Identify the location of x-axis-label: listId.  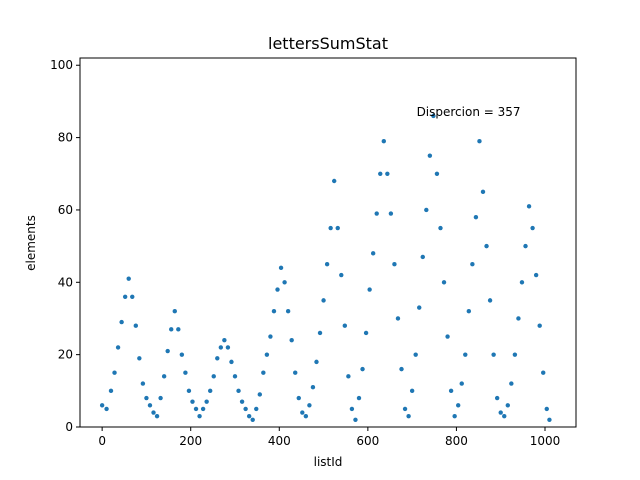
(328, 462).